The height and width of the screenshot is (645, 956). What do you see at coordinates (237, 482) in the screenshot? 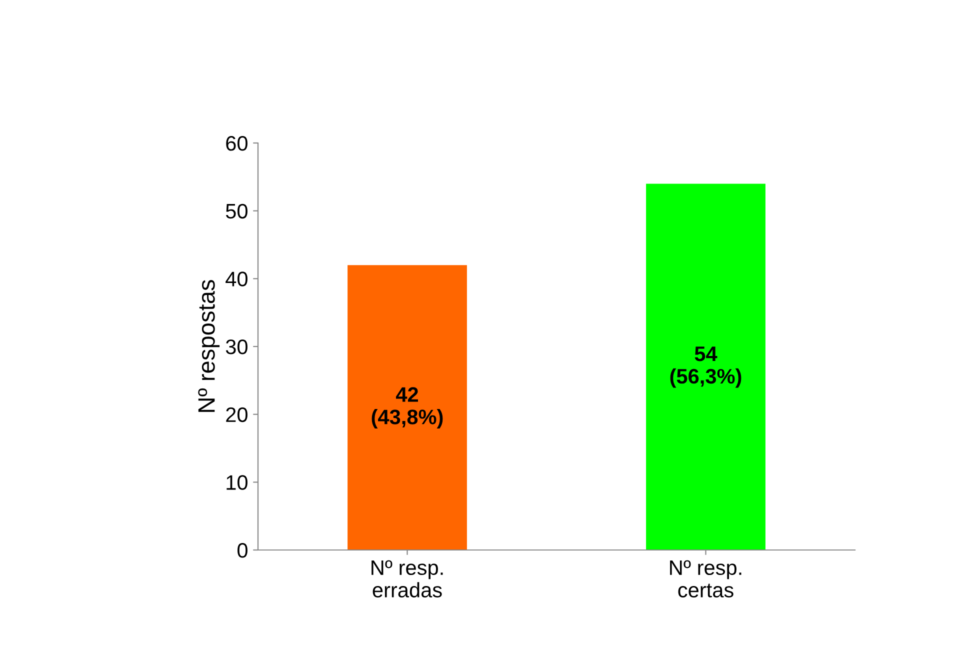
I see `y-tick-label: 10` at bounding box center [237, 482].